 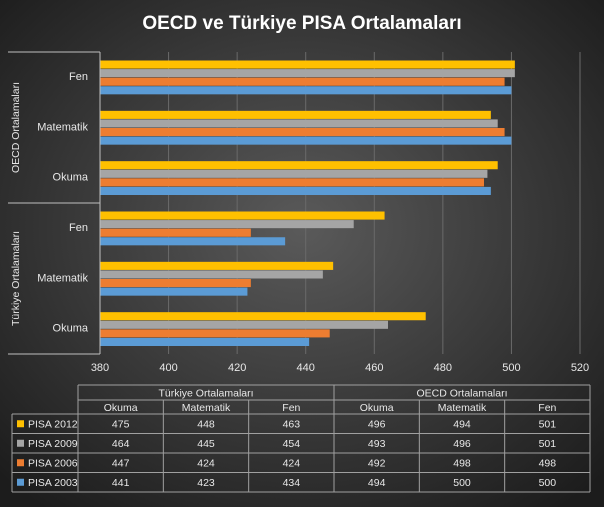 I want to click on table-cell: 423, so click(x=206, y=483).